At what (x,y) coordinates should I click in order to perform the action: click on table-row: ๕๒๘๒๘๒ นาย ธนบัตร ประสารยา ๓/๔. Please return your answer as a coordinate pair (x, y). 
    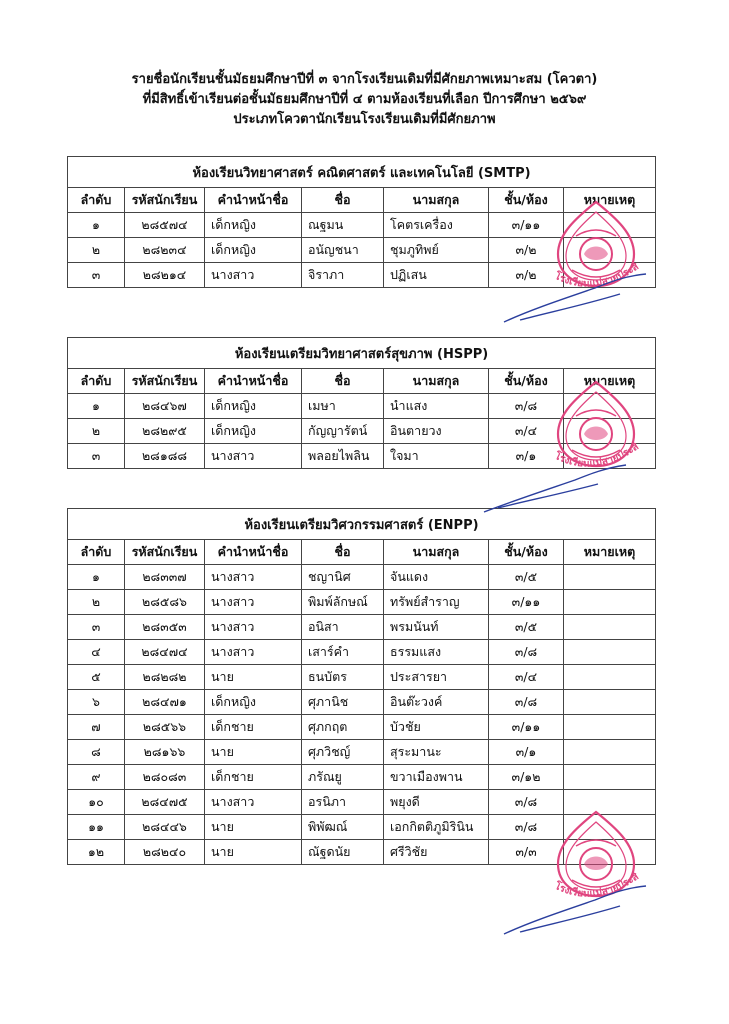
    Looking at the image, I should click on (362, 677).